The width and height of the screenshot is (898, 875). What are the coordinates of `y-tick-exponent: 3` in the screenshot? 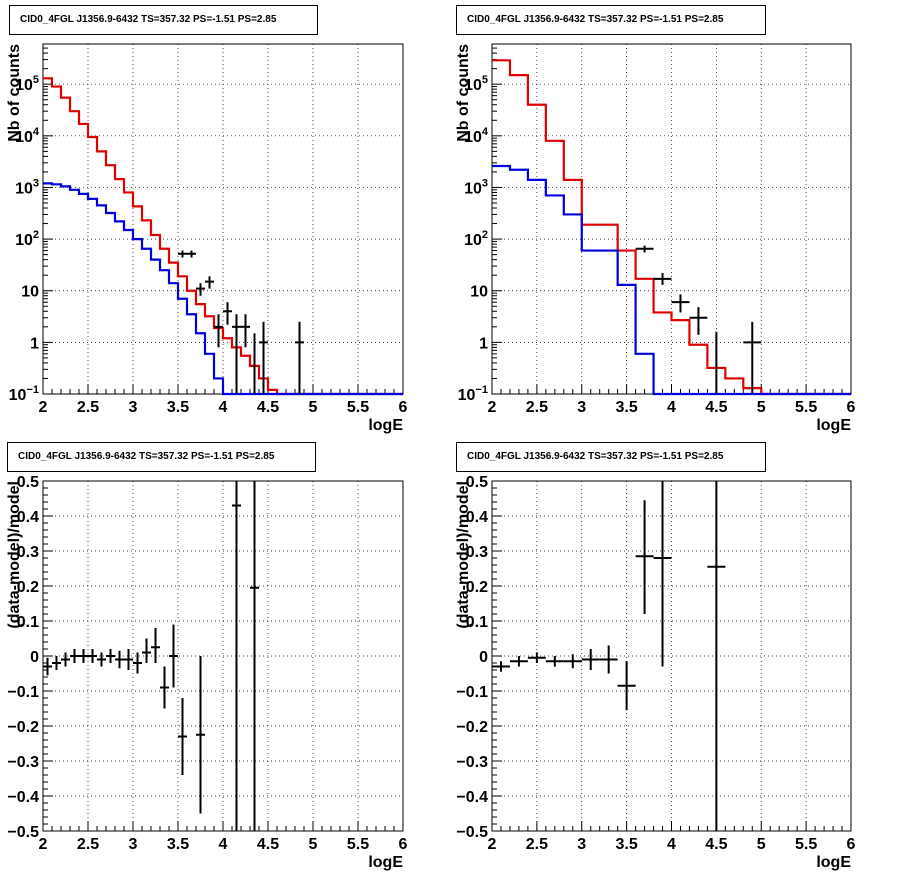 It's located at (485, 183).